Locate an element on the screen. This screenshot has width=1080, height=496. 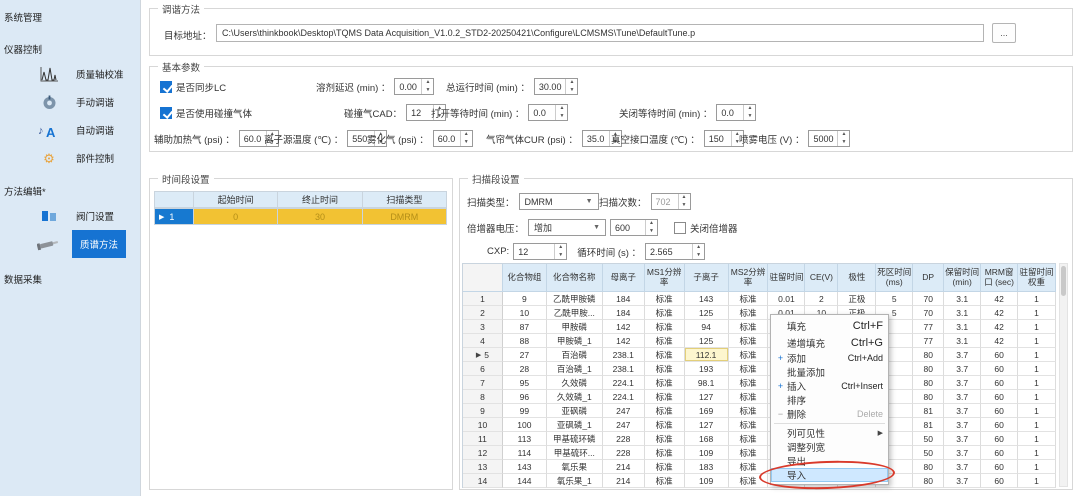
mrm-cell: 亚砜磷 is located at coordinates (574, 411).